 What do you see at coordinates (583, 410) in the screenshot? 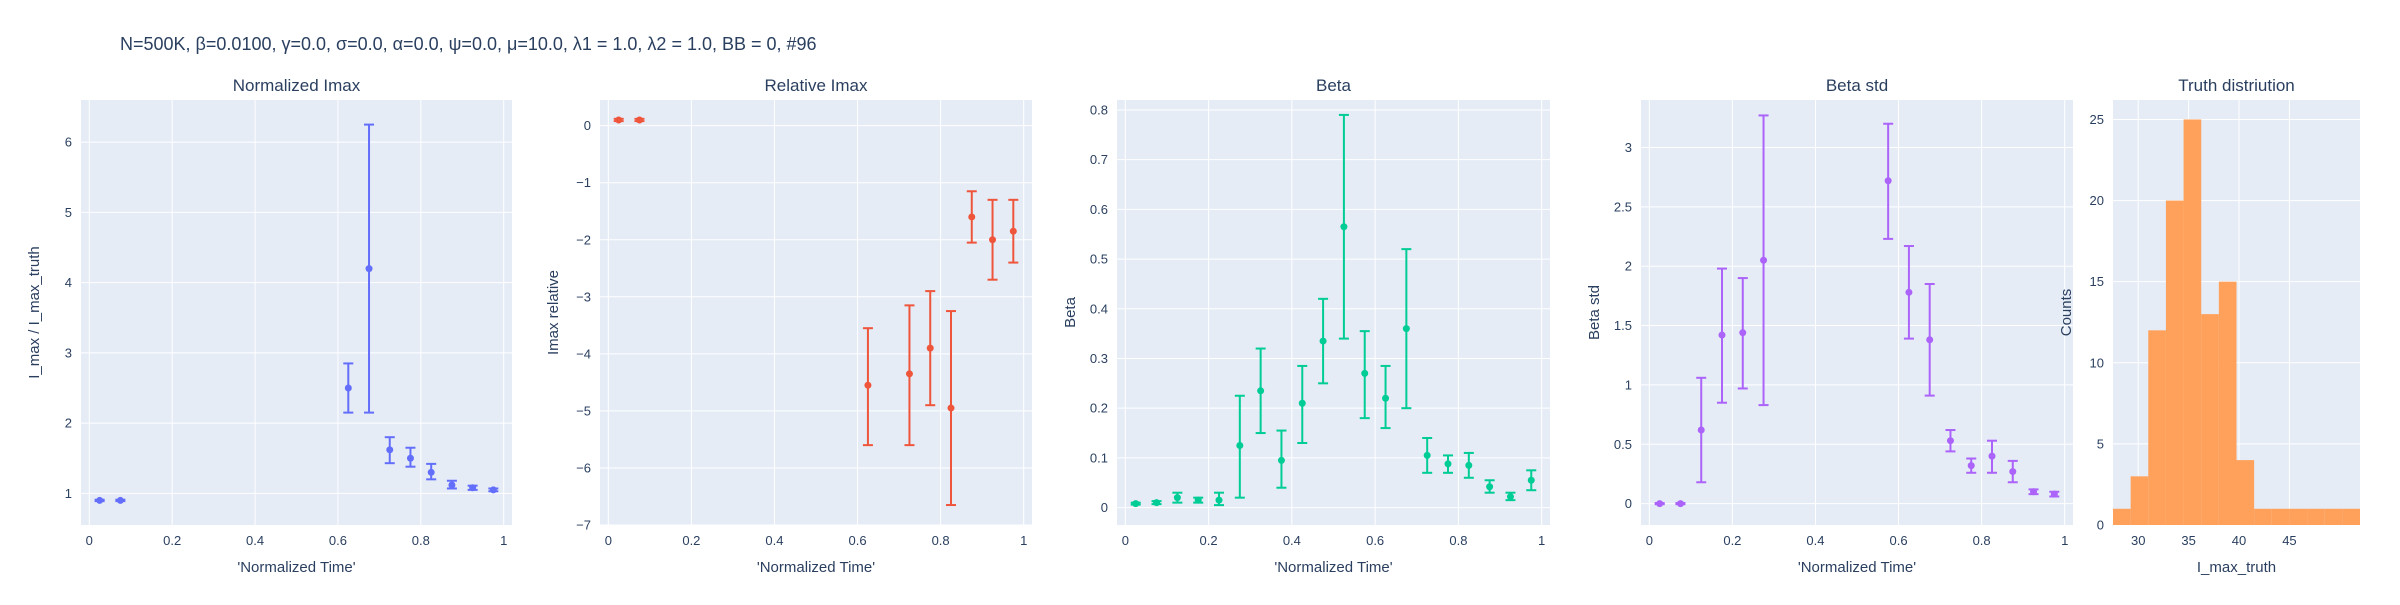
I see `y-tick-label: −5` at bounding box center [583, 410].